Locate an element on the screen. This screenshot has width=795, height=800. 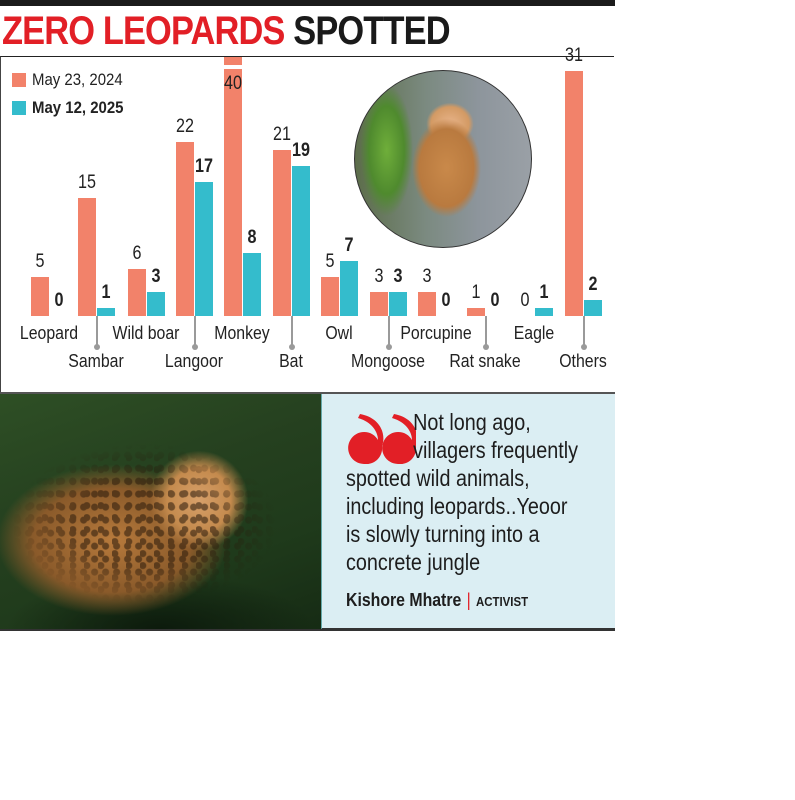
bar-mongoose-2024 is located at coordinates (379, 304).